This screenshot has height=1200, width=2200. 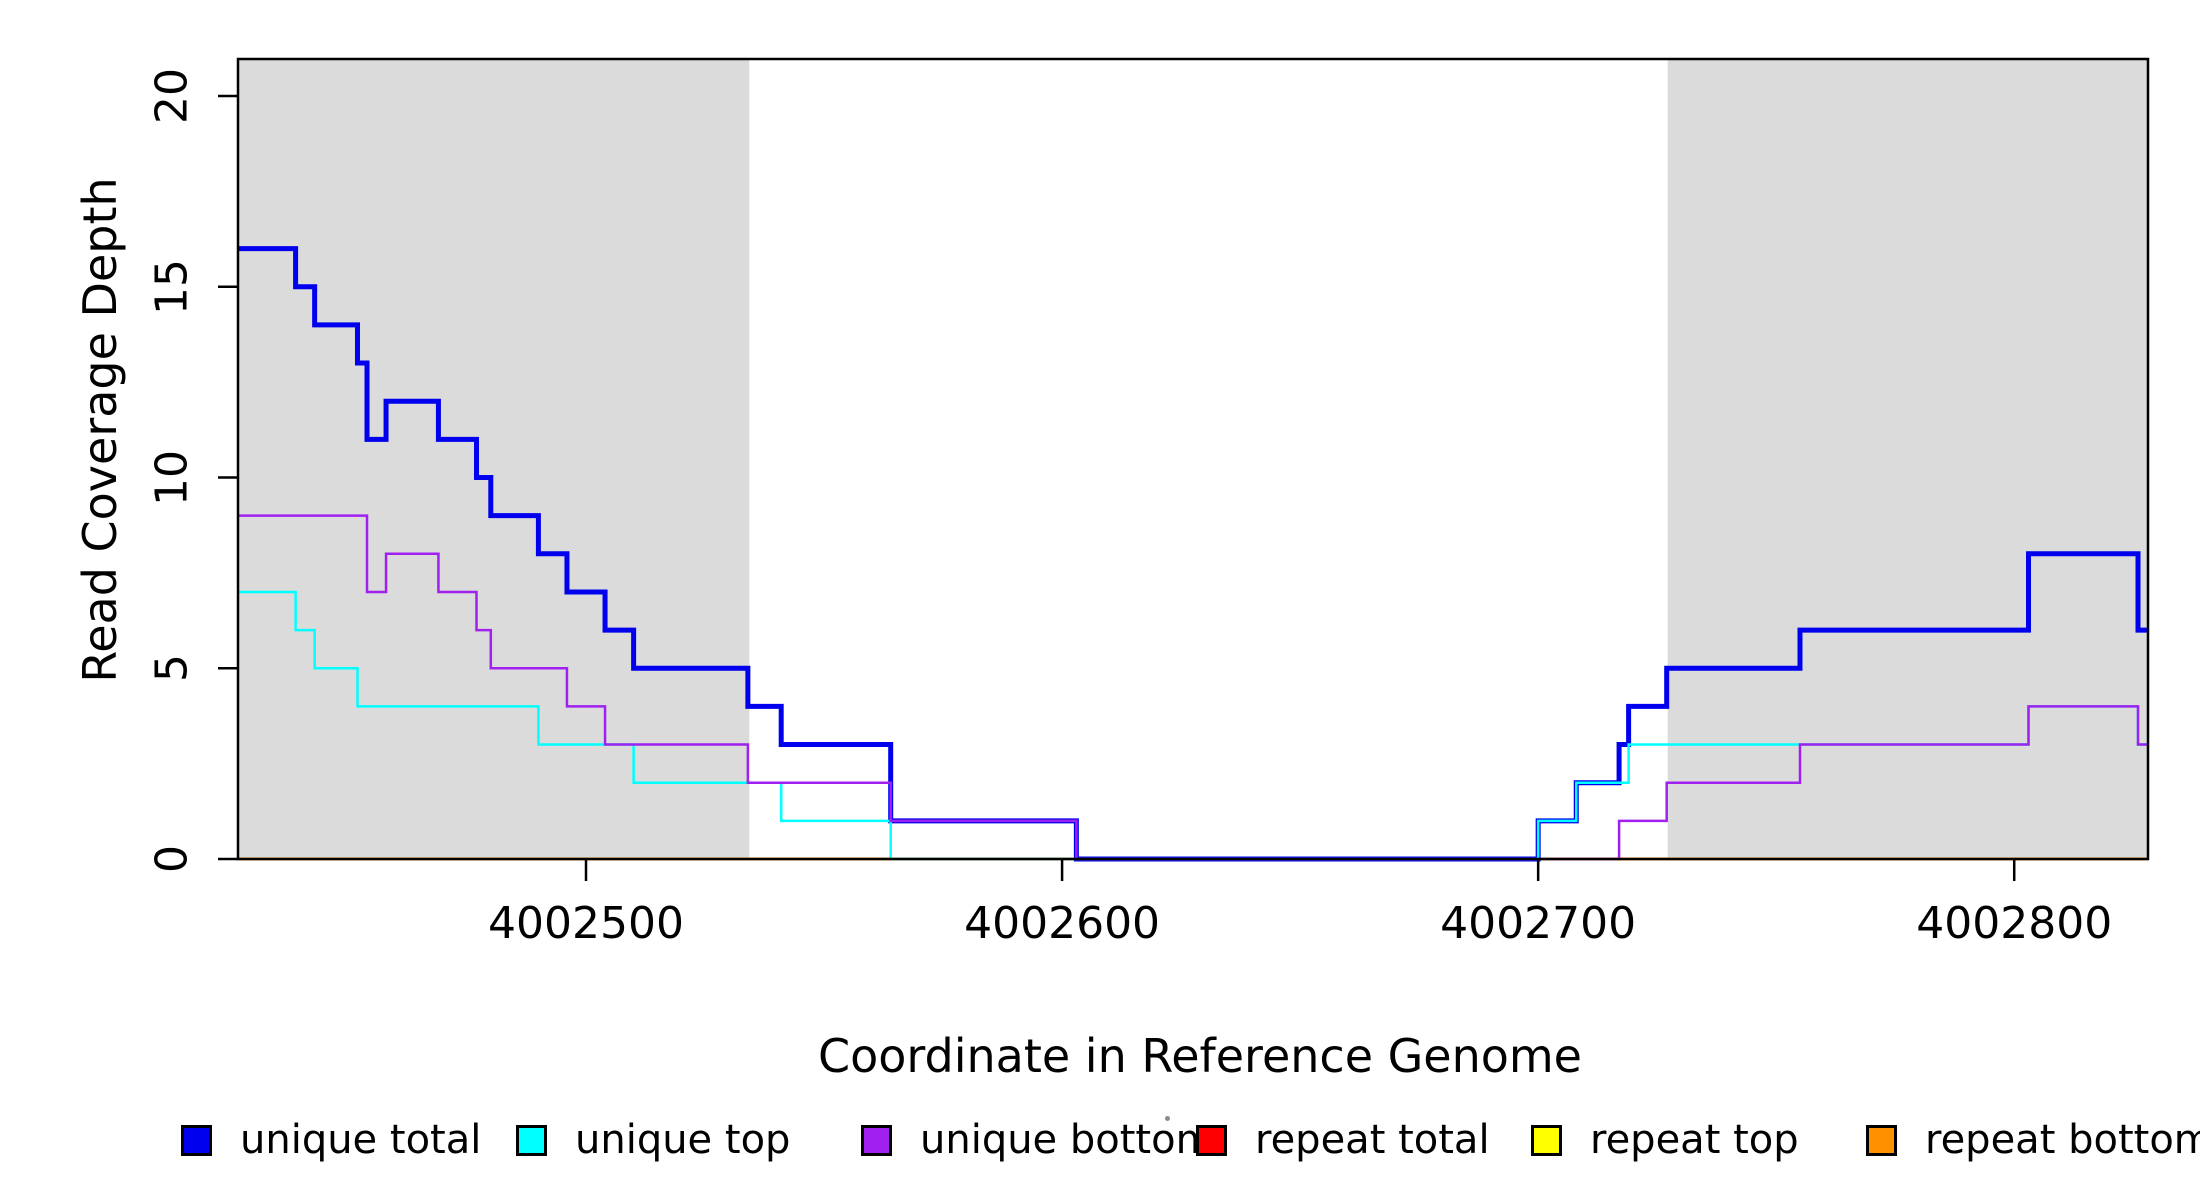 I want to click on x-tick-label-4002700: 4002700, so click(x=1538, y=923).